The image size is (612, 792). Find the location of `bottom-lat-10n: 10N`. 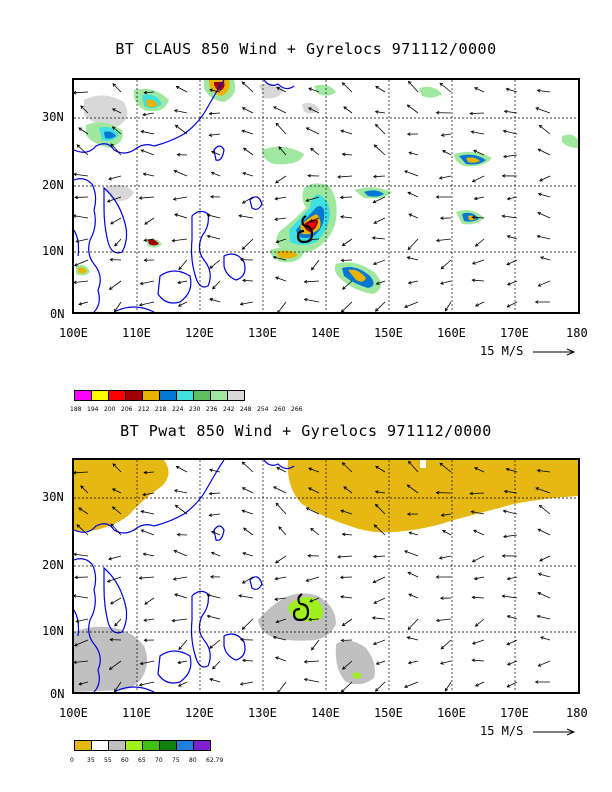

bottom-lat-10n: 10N is located at coordinates (53, 631).